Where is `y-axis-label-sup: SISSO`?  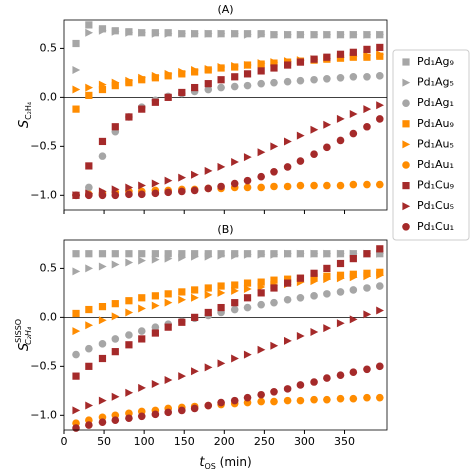 y-axis-label-sup: SISSO is located at coordinates (18, 331).